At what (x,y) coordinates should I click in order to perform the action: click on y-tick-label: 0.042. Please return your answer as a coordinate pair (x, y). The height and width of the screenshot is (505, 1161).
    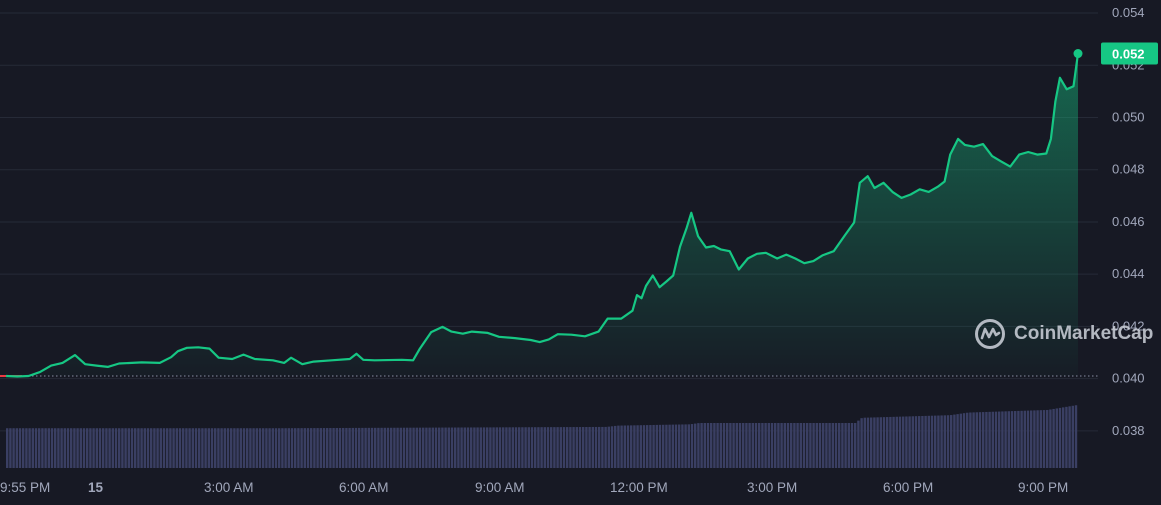
    Looking at the image, I should click on (1128, 325).